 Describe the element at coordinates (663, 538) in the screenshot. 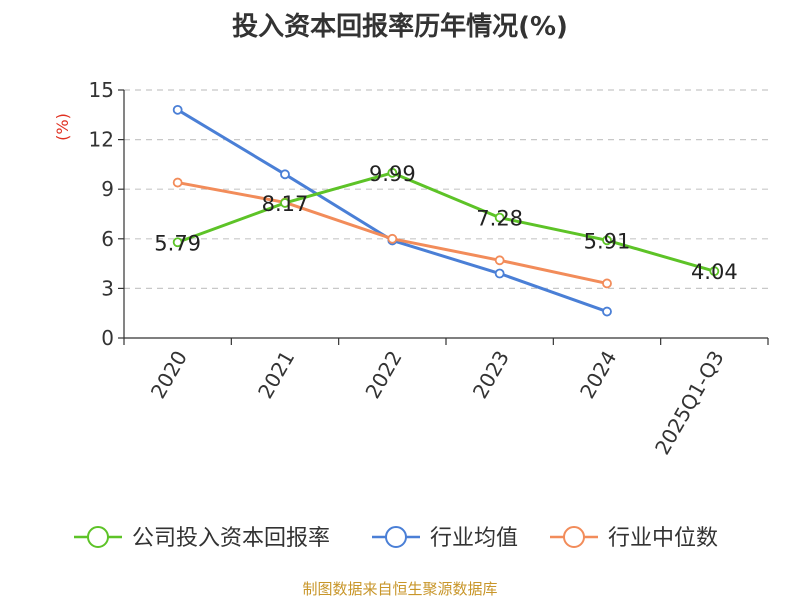

I see `legend-label: 行业中位数` at that location.